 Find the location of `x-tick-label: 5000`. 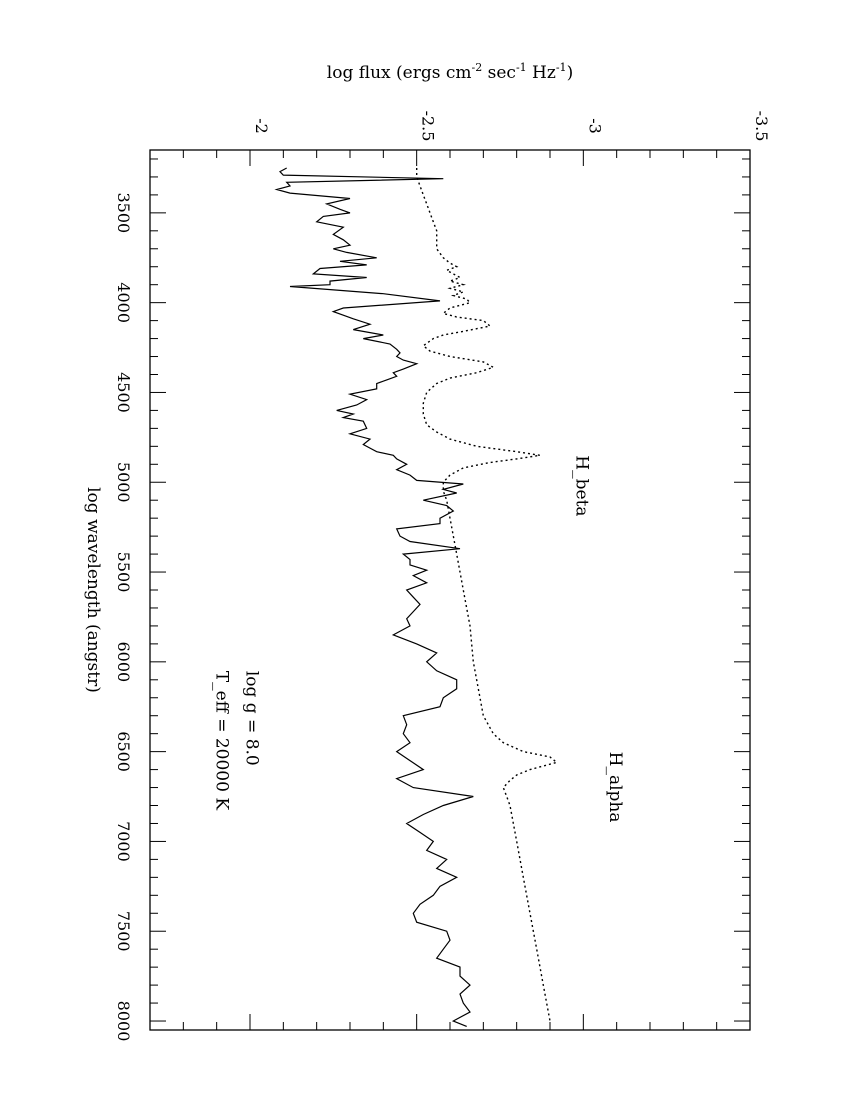

x-tick-label: 5000 is located at coordinates (123, 482).